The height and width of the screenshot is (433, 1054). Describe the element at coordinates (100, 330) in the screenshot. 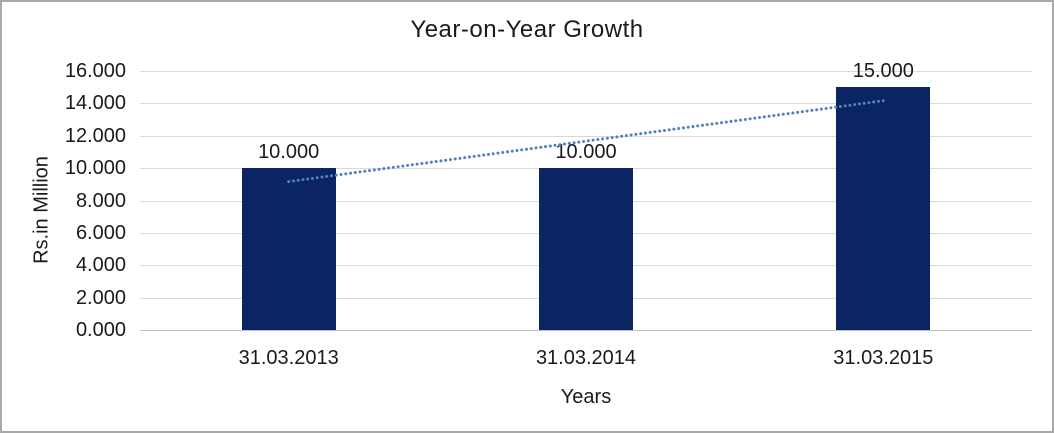

I see `y-tick-label: 0.000` at that location.